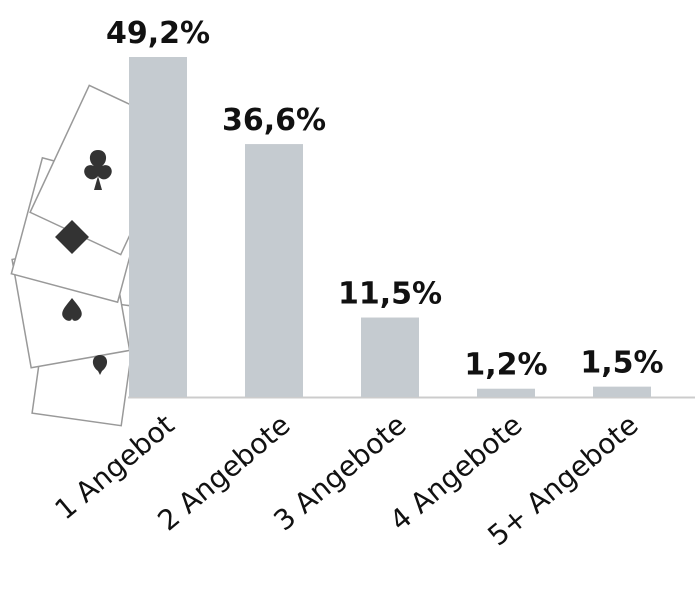  I want to click on value-label: 49,2%, so click(158, 33).